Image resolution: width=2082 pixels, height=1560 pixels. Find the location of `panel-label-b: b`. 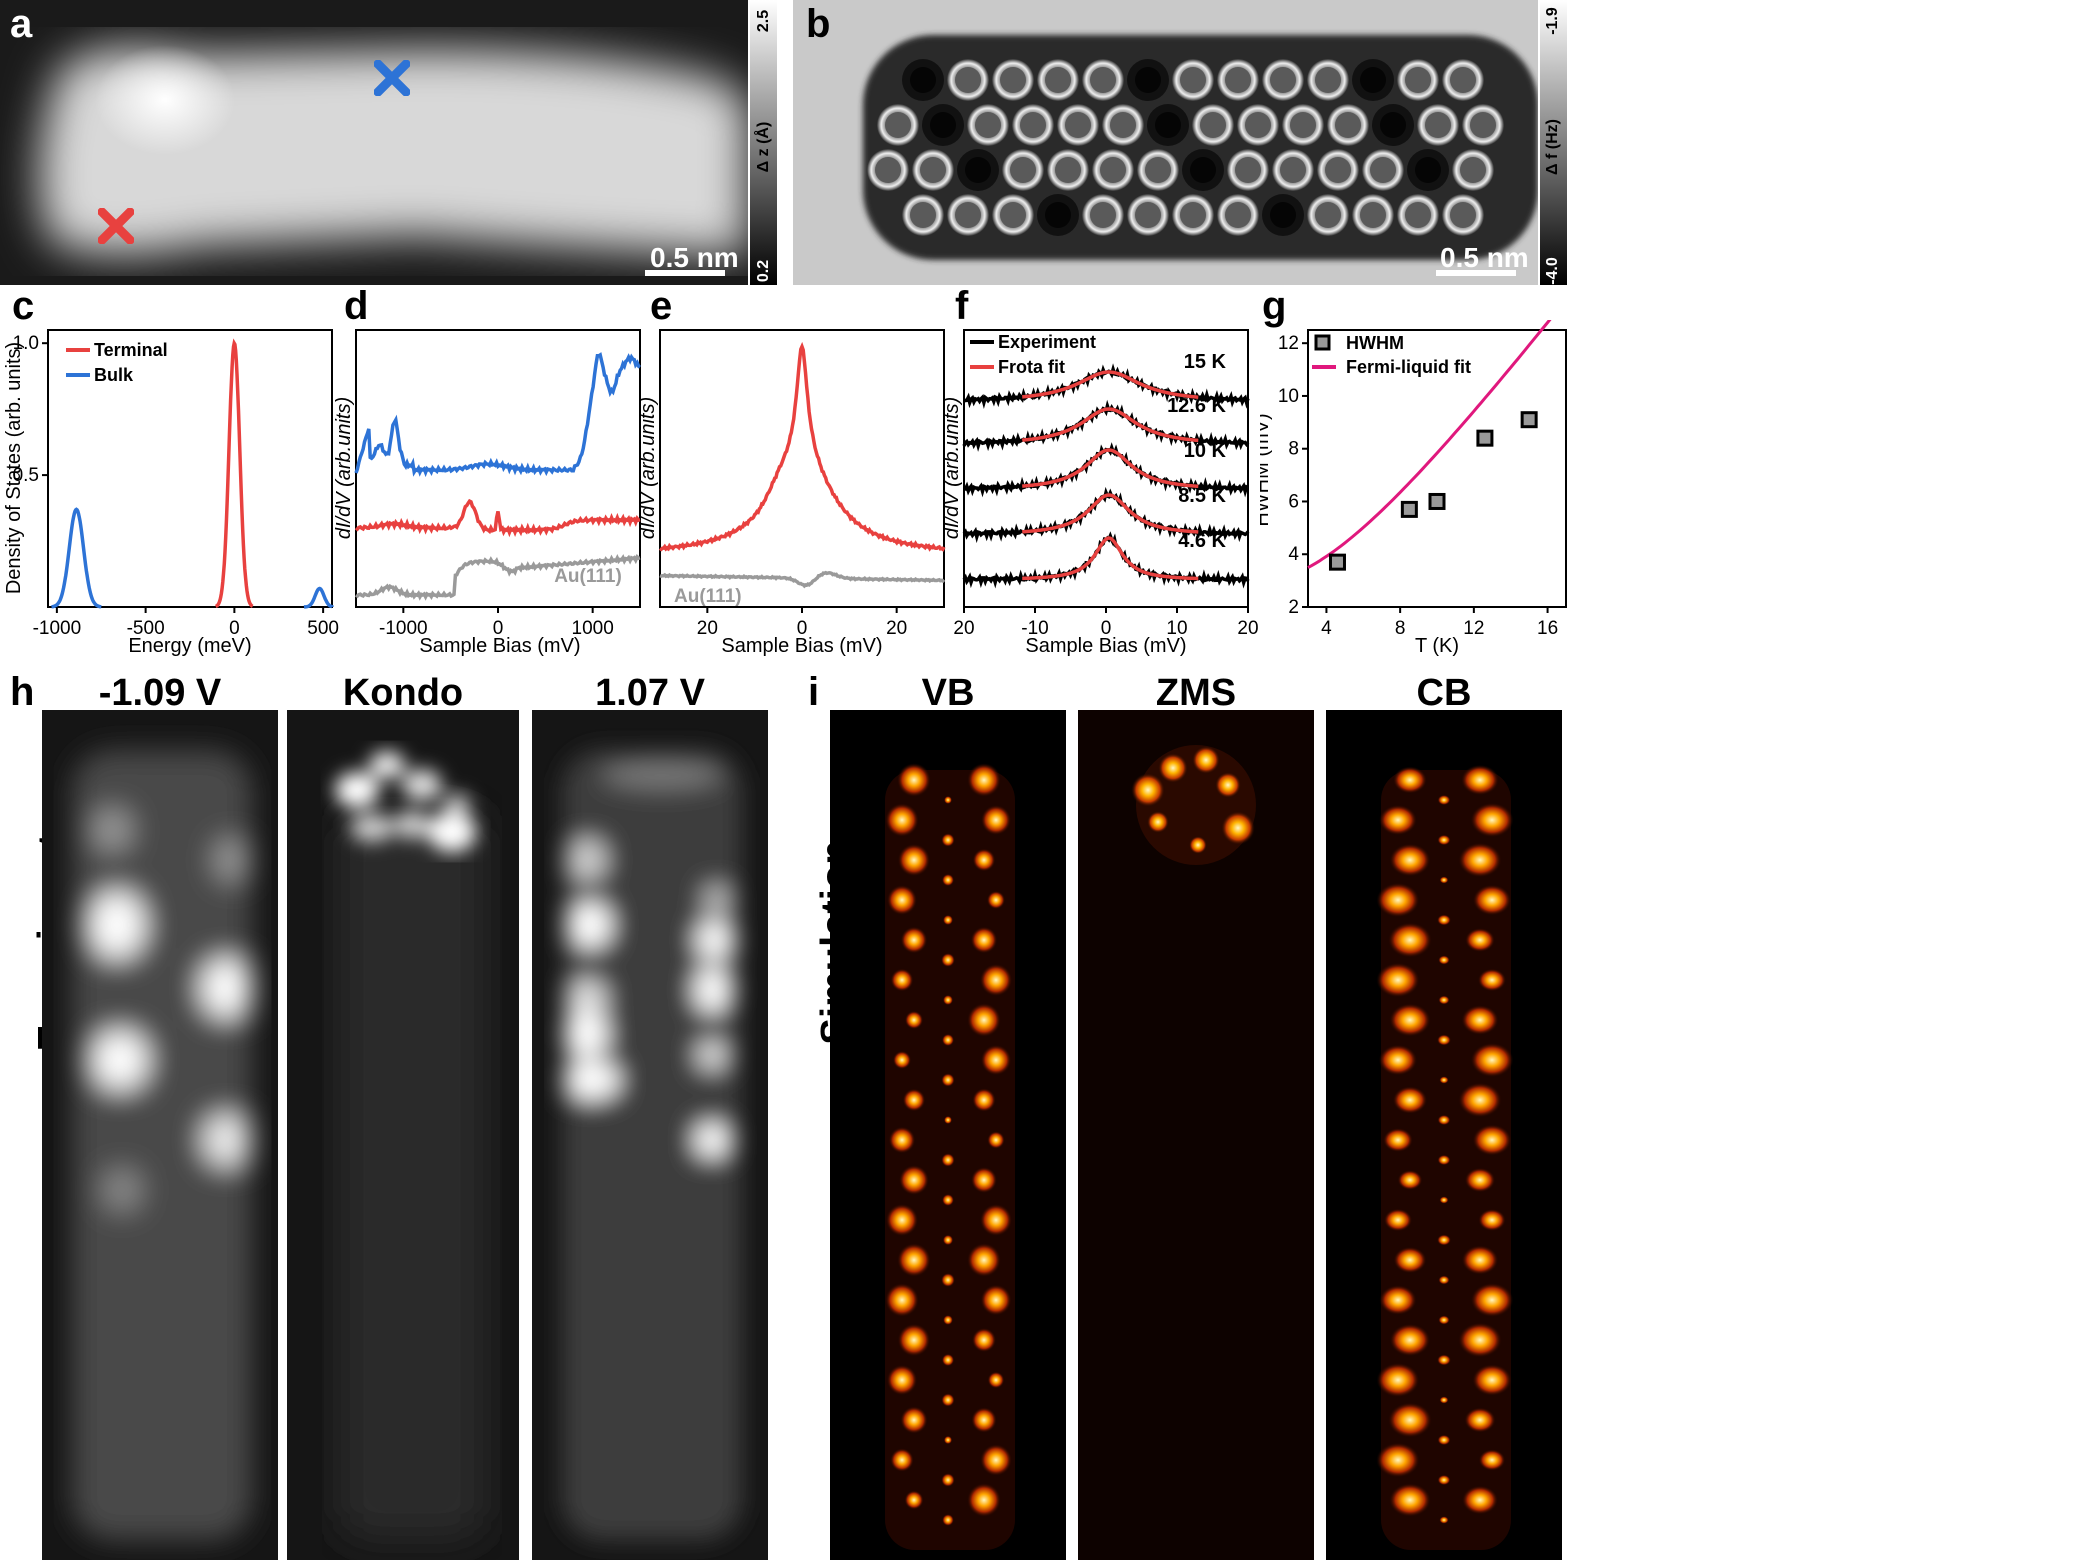

panel-label-b: b is located at coordinates (818, 24).